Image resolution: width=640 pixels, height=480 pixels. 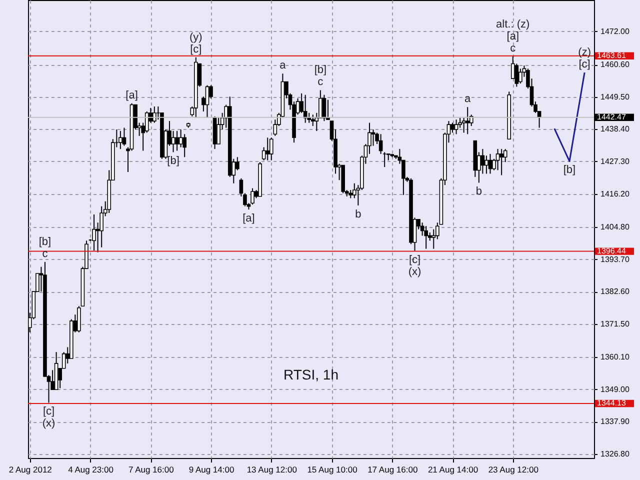 I want to click on x-tick-label: 2 Aug 2012, so click(x=30, y=469).